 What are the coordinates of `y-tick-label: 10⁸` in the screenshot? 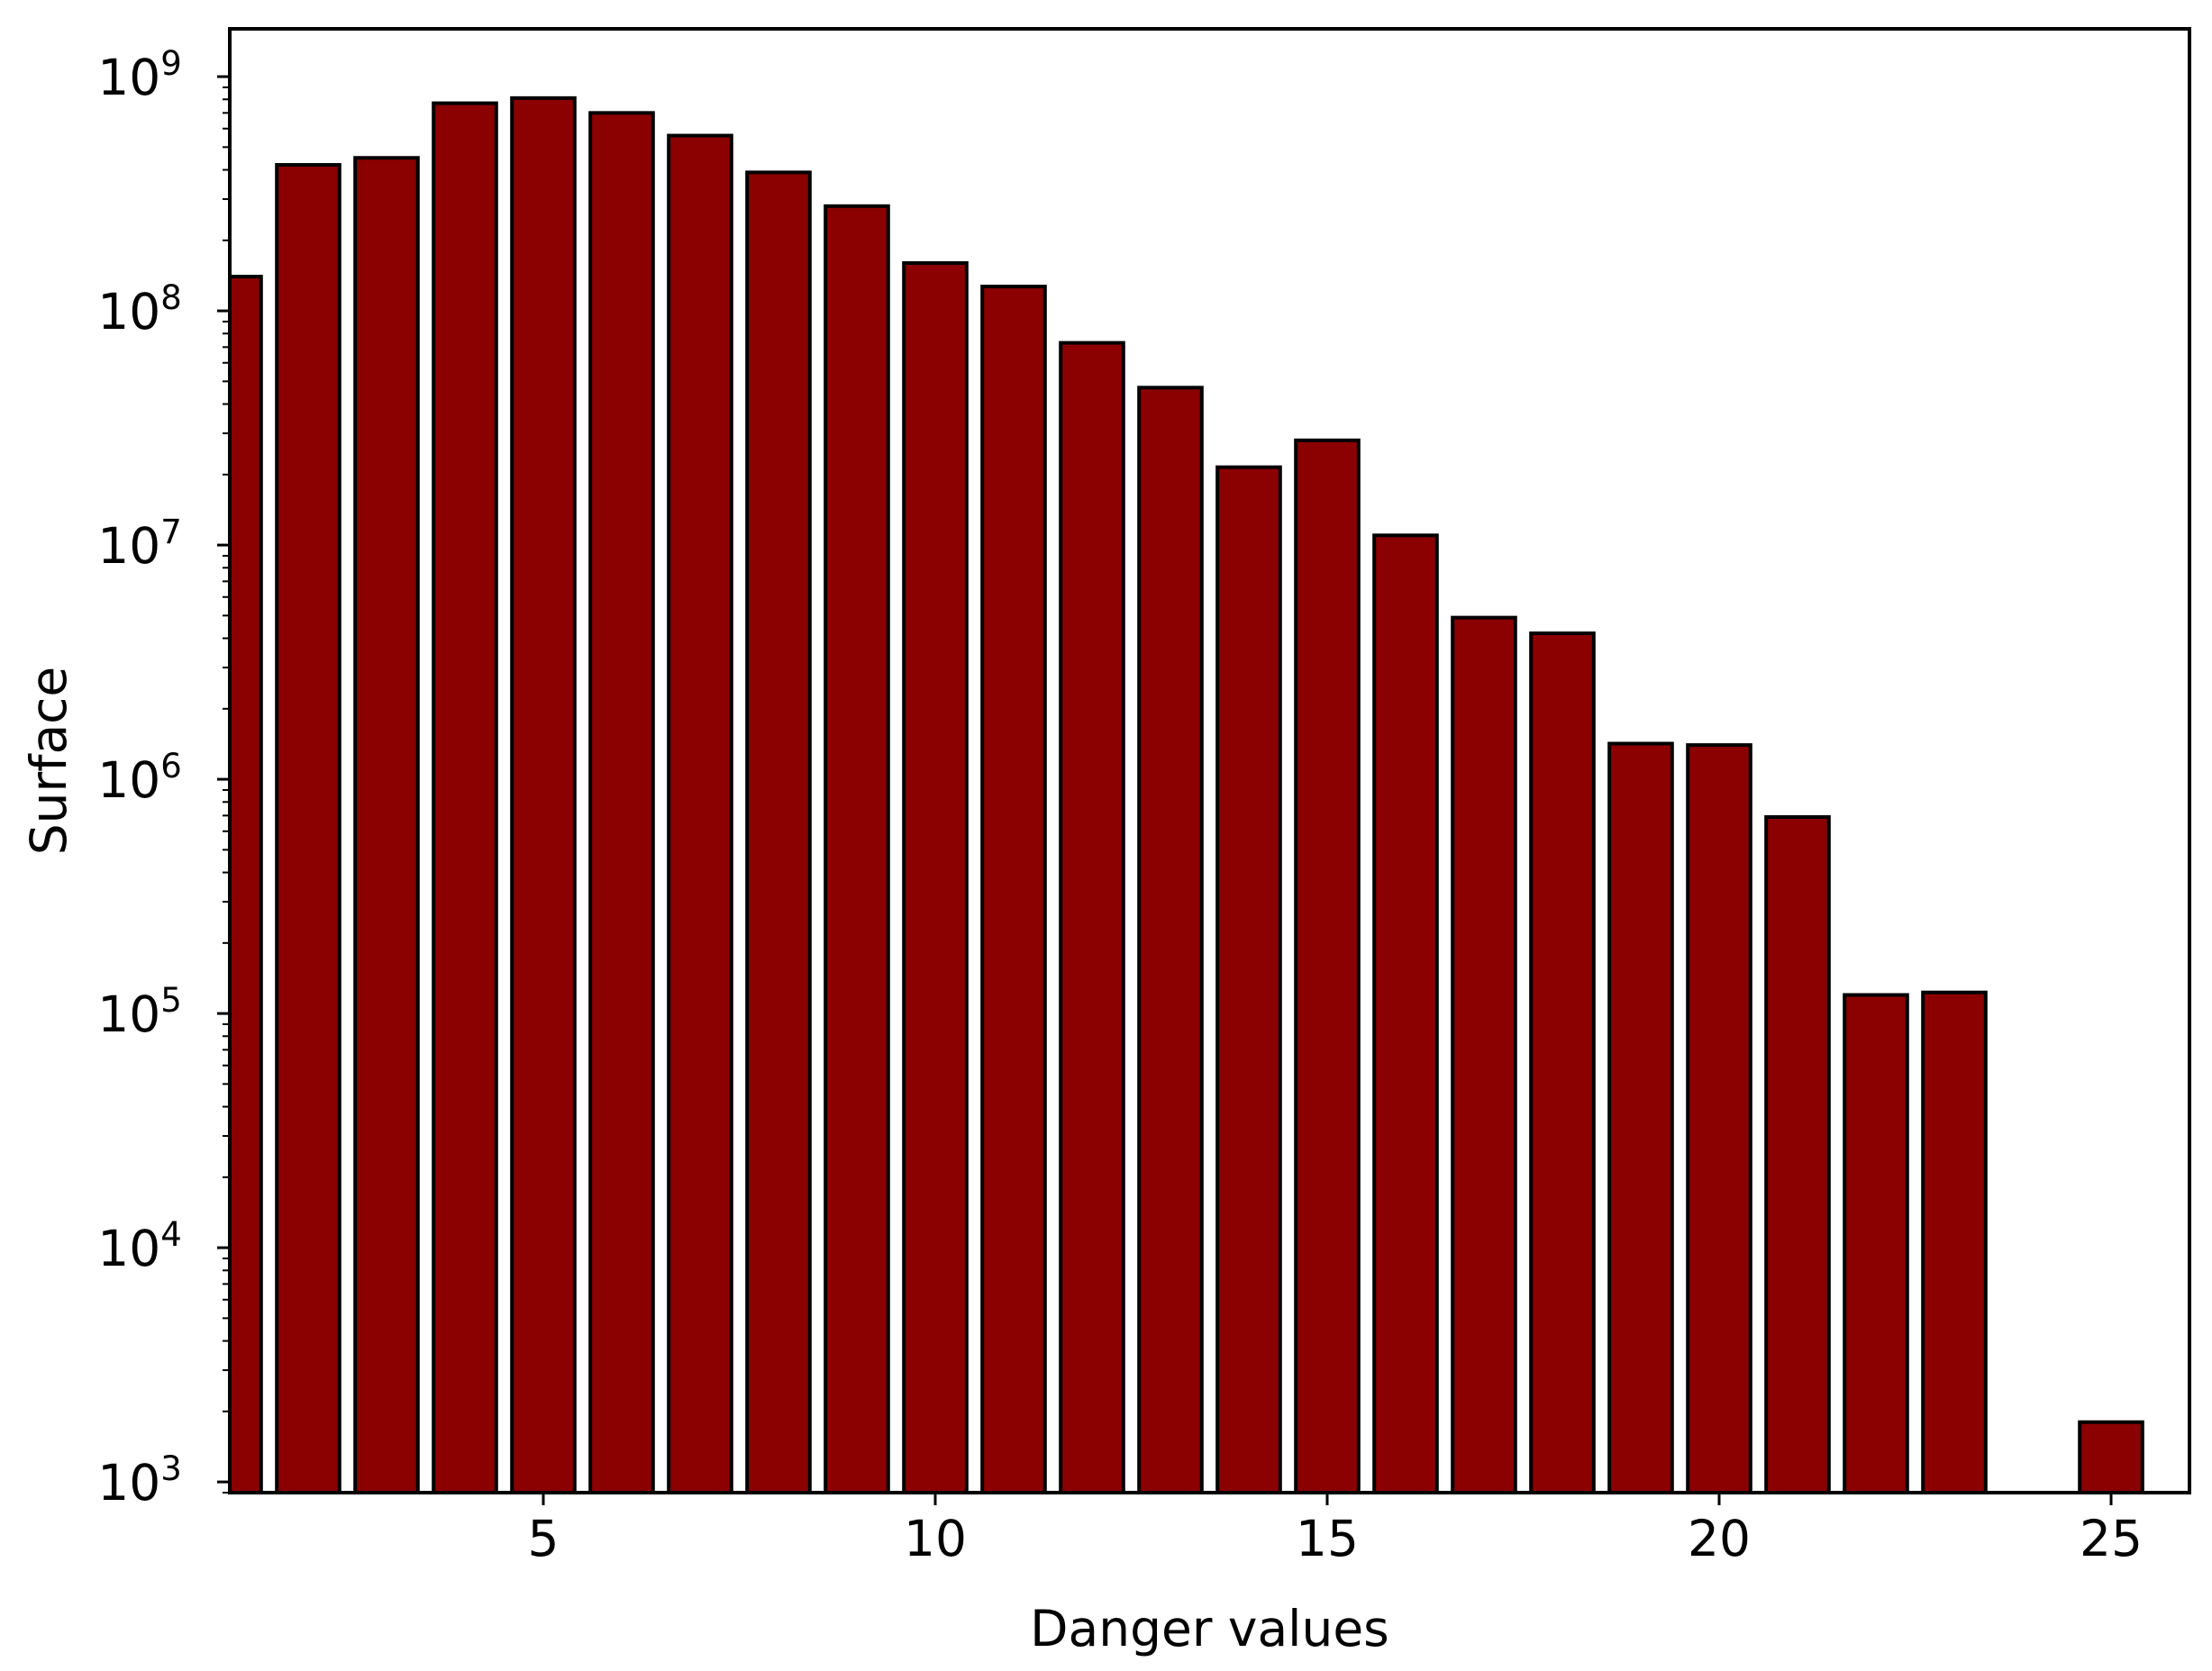 It's located at (139, 309).